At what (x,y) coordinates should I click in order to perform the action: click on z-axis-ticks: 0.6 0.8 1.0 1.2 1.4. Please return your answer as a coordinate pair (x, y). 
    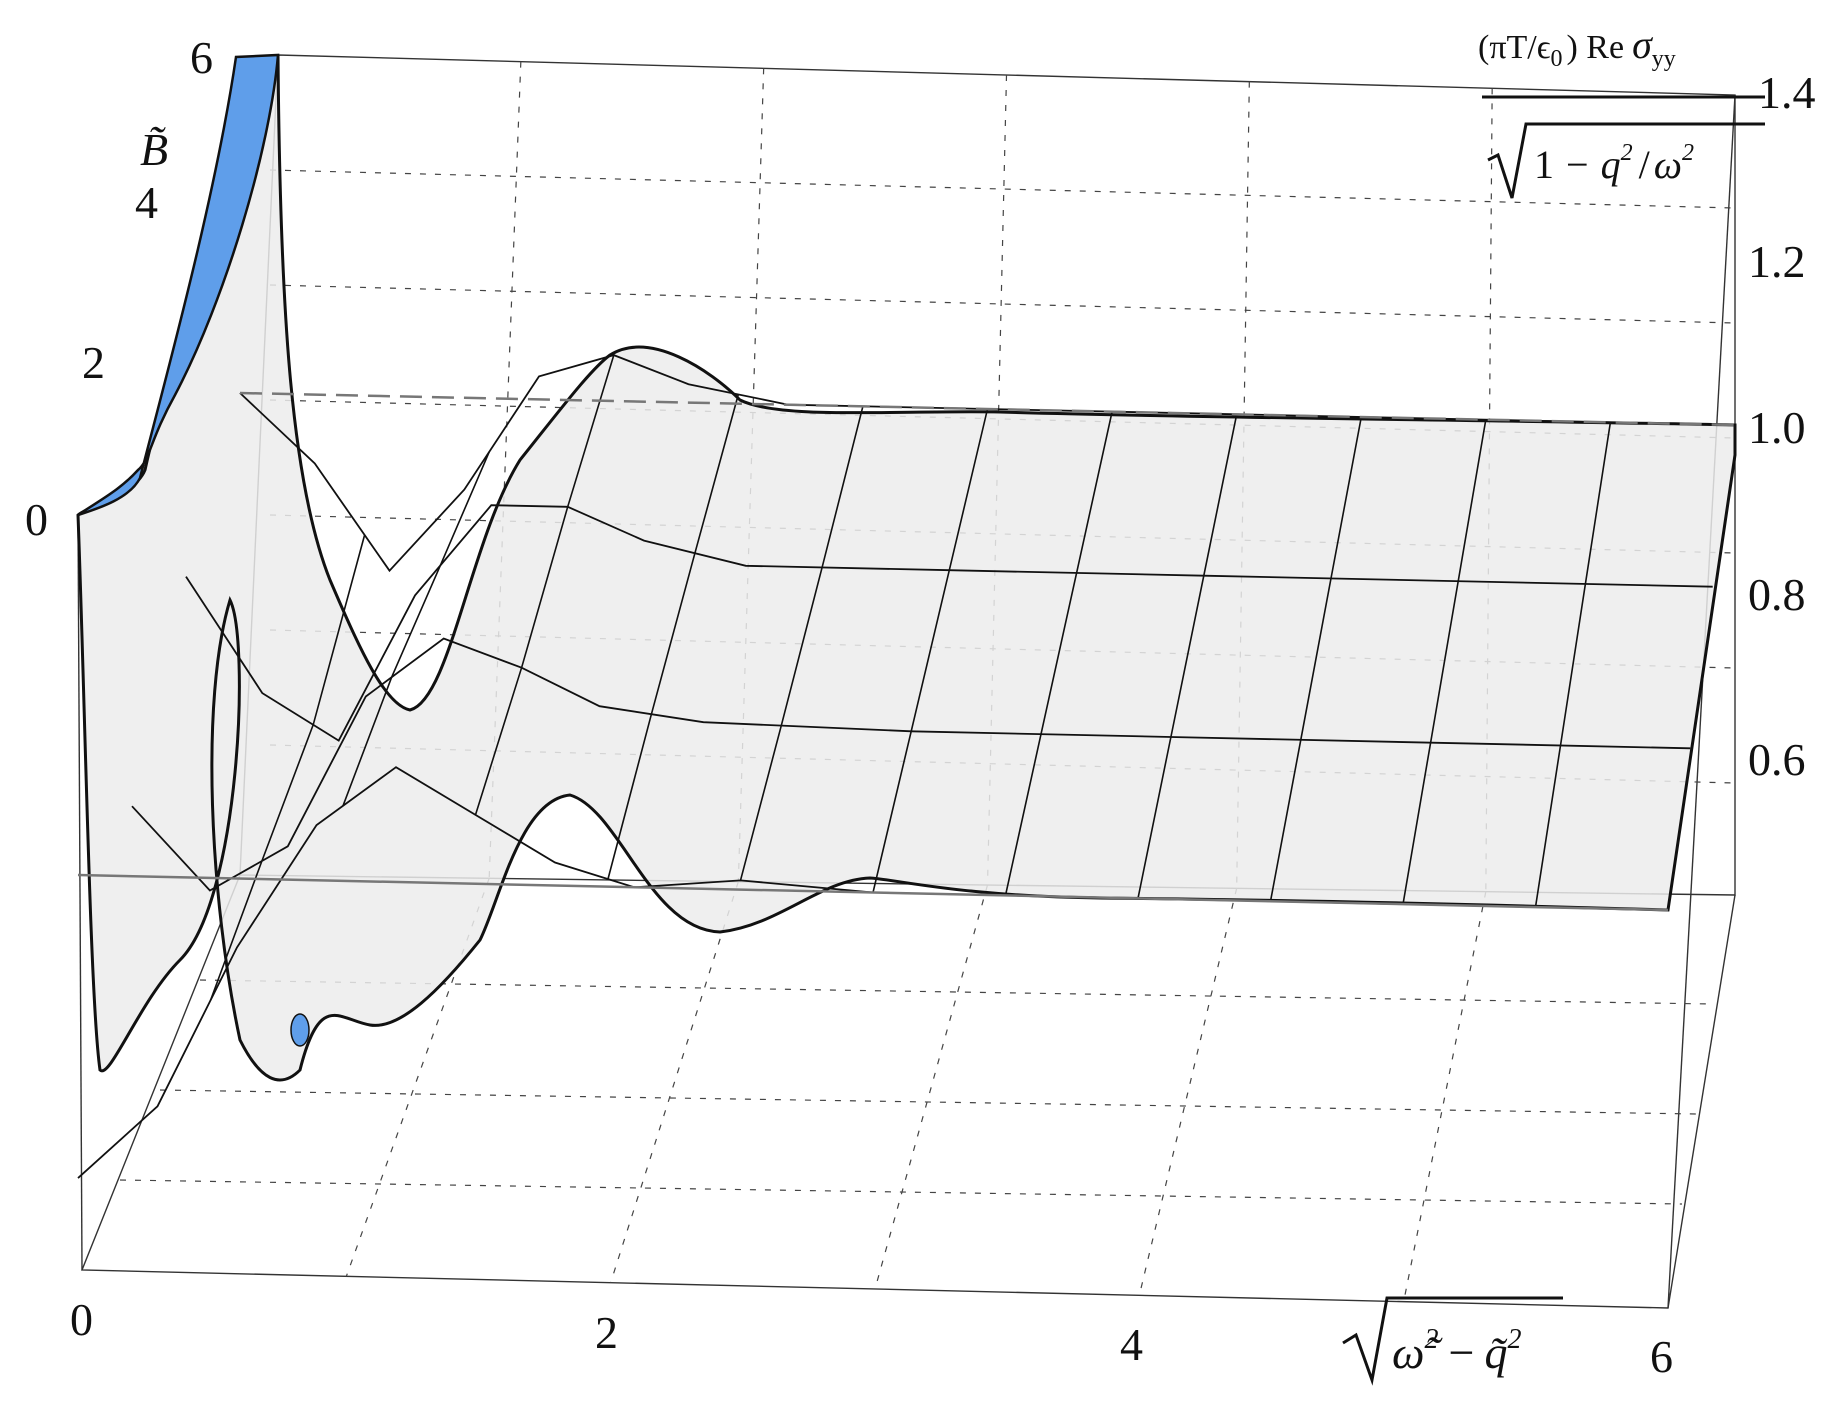
    Looking at the image, I should click on (1782, 426).